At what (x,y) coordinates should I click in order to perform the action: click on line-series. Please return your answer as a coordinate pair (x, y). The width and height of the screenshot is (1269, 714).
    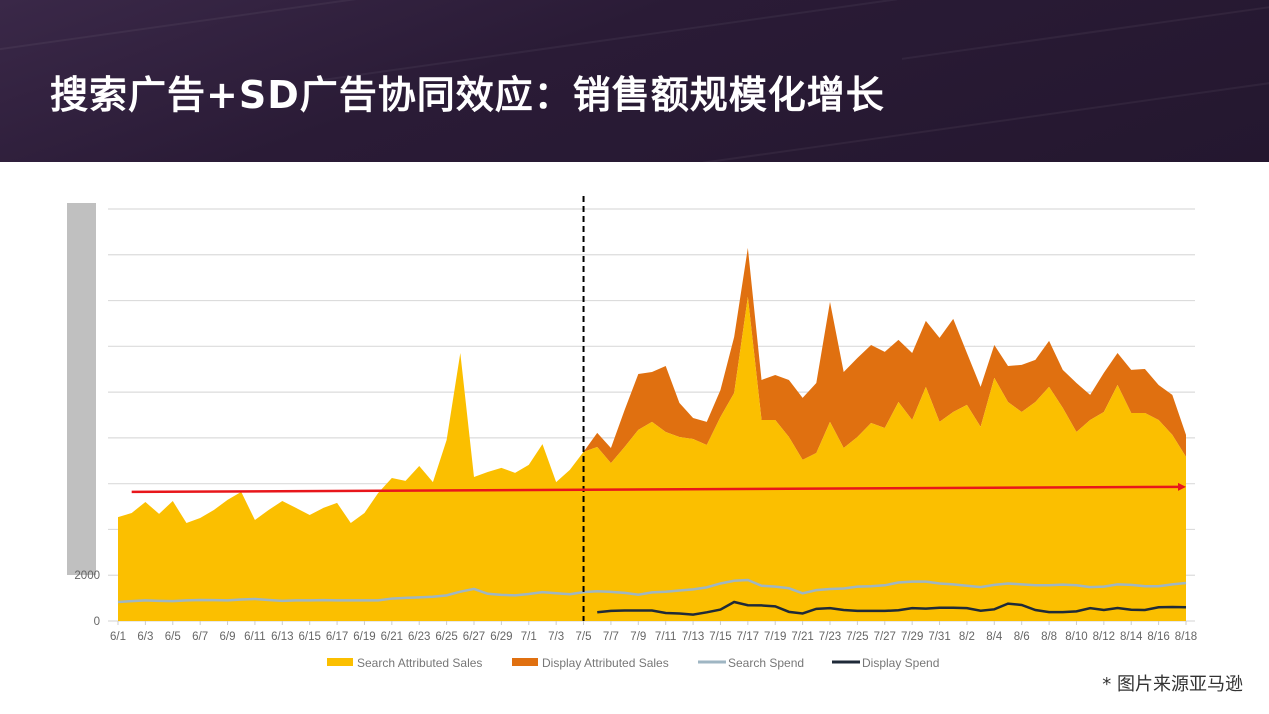
    Looking at the image, I should click on (652, 597).